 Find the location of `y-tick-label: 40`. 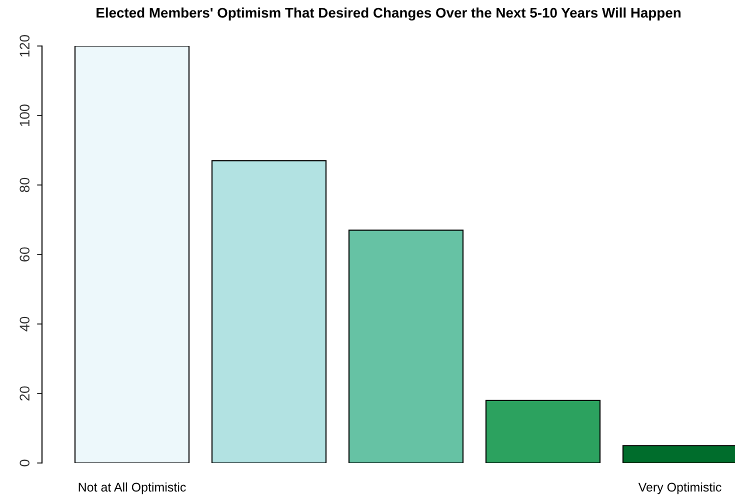

y-tick-label: 40 is located at coordinates (25, 324).